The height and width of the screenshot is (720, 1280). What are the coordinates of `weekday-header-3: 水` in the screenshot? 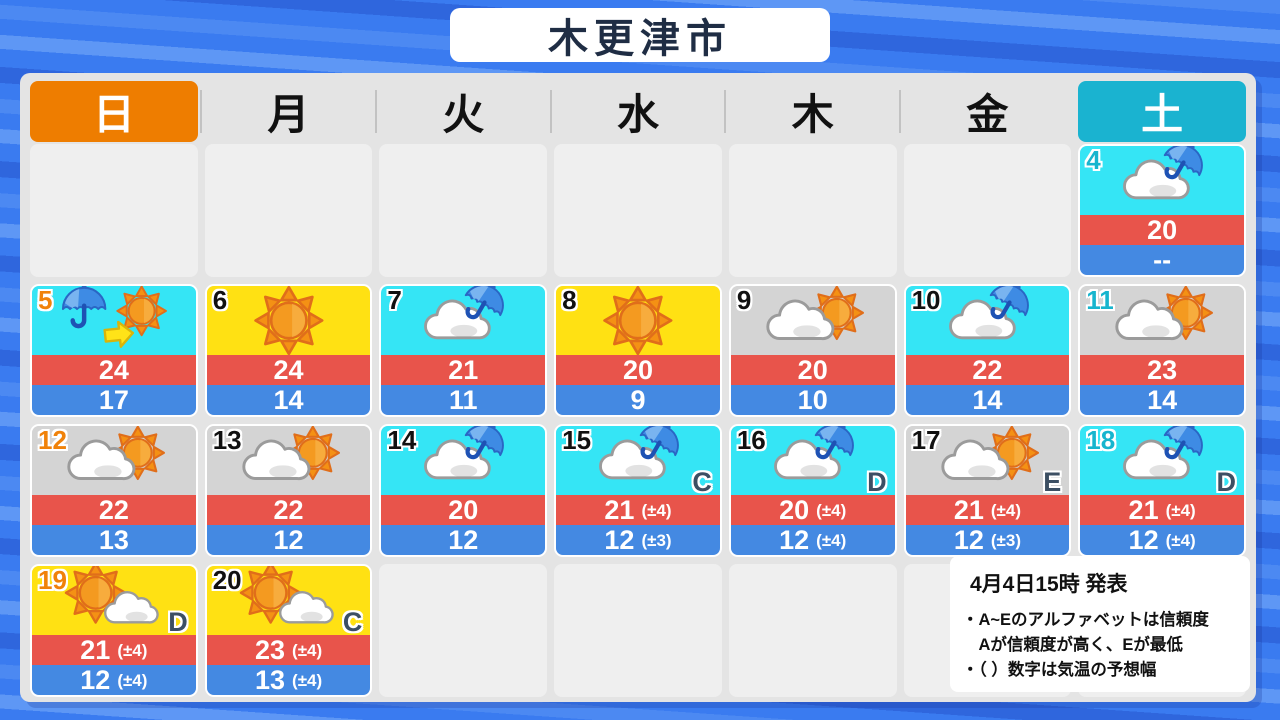 It's located at (635, 111).